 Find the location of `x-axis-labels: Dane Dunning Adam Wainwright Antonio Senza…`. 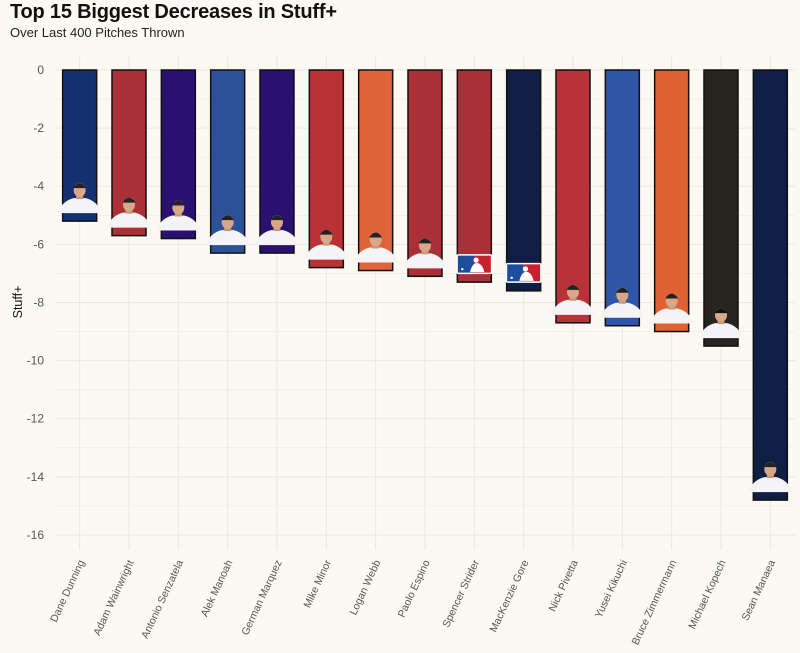

x-axis-labels: Dane Dunning Adam Wainwright Antonio Senza… is located at coordinates (413, 602).